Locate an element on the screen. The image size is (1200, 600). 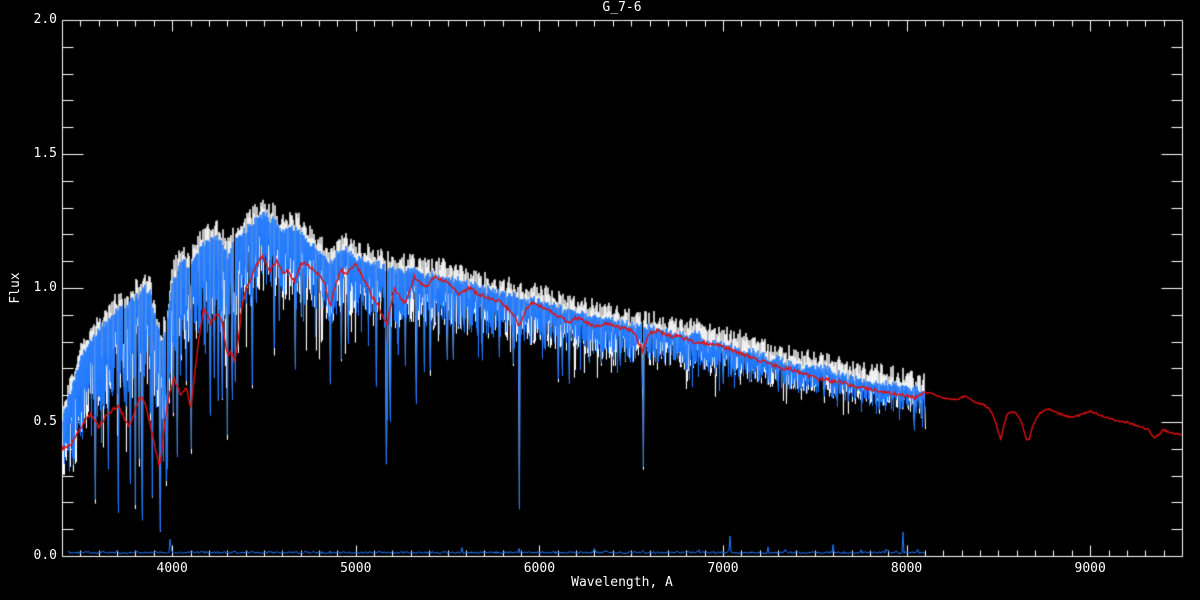
x-tick-label: 8000 is located at coordinates (906, 568).